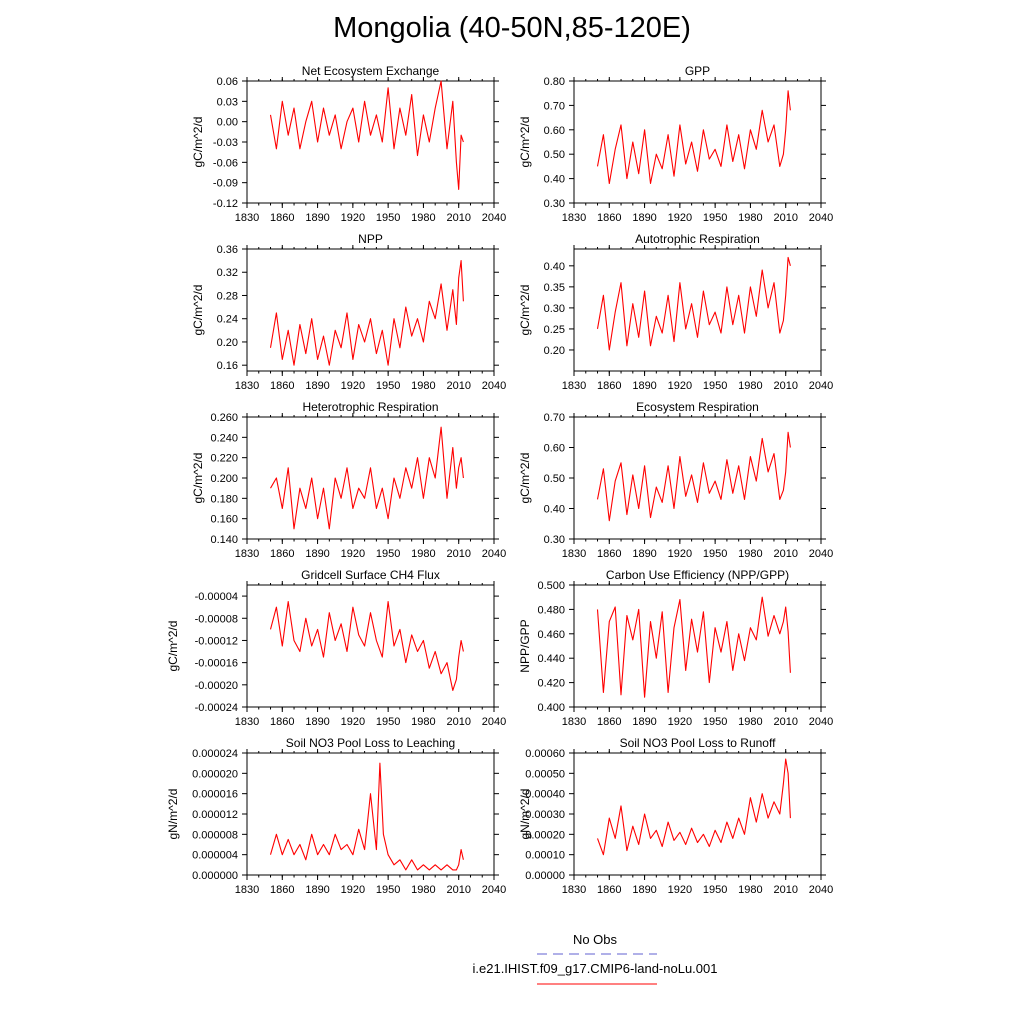 The height and width of the screenshot is (1024, 1024). What do you see at coordinates (224, 438) in the screenshot?
I see `y-tick-label: 0.240` at bounding box center [224, 438].